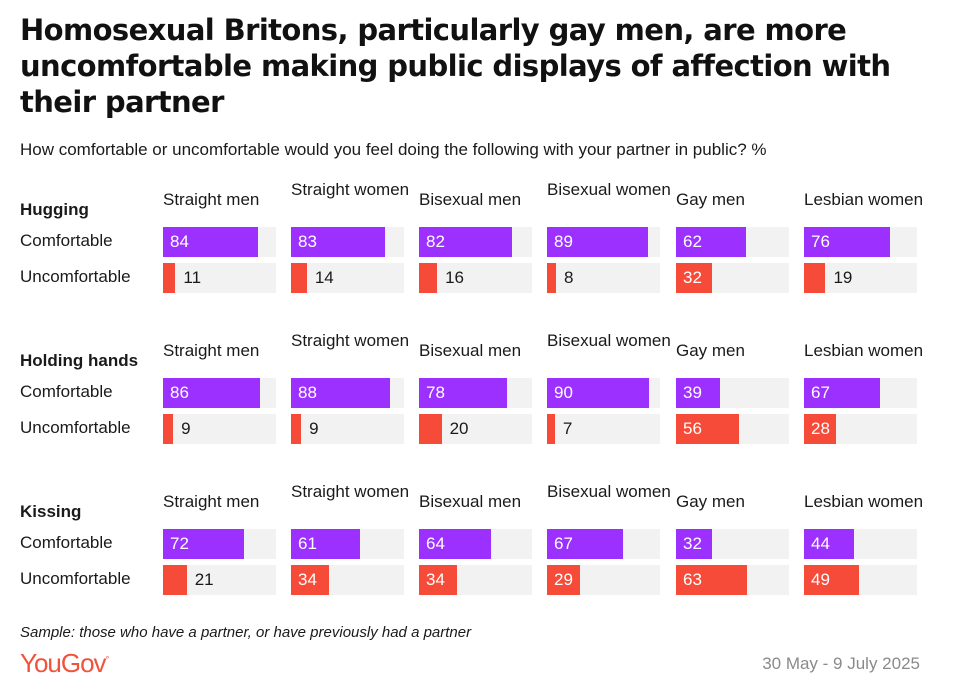  What do you see at coordinates (219, 580) in the screenshot?
I see `bar-track: 21` at bounding box center [219, 580].